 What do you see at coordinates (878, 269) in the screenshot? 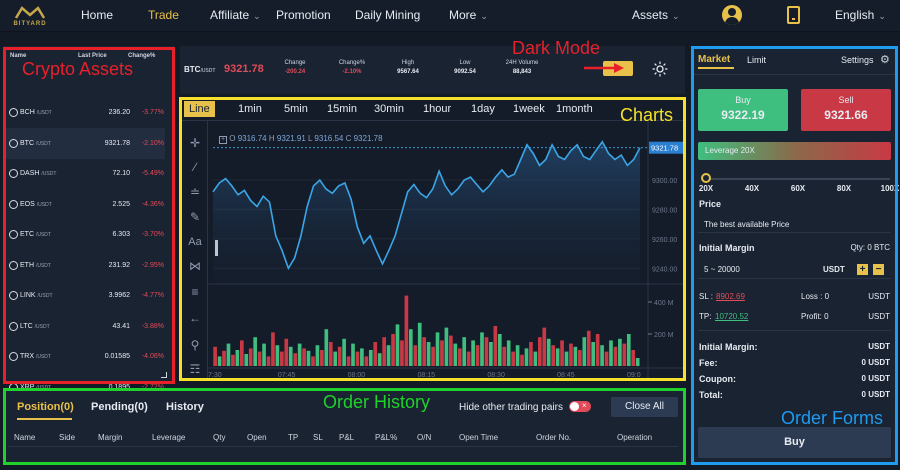
I see `minus-icon: −` at bounding box center [878, 269].